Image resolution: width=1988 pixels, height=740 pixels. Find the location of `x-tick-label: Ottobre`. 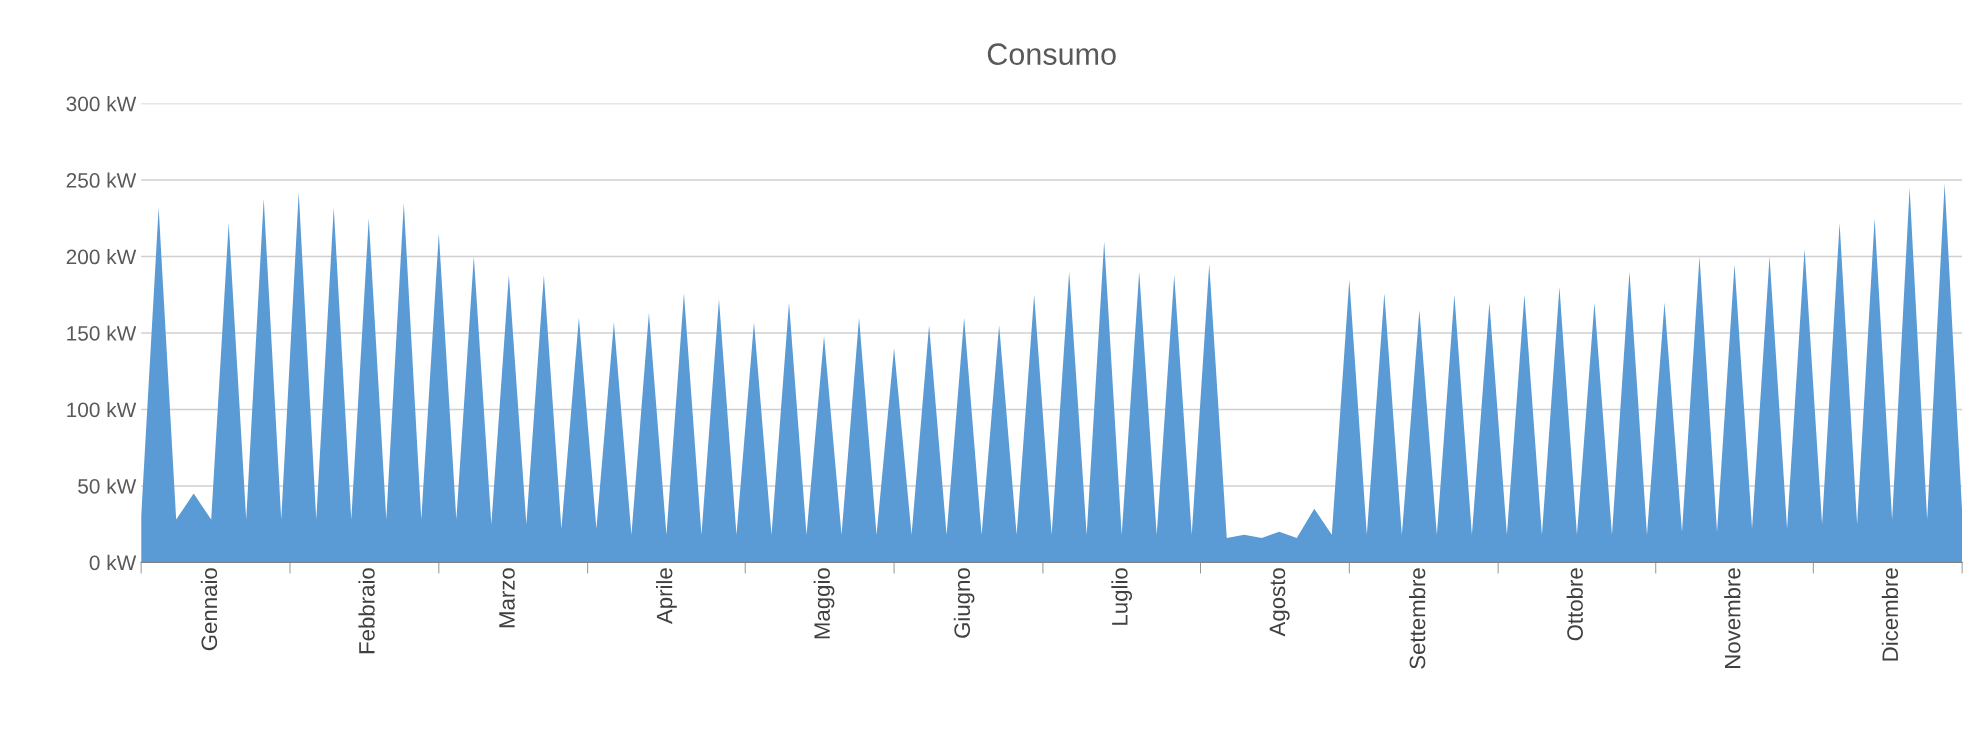

x-tick-label: Ottobre is located at coordinates (1574, 604).